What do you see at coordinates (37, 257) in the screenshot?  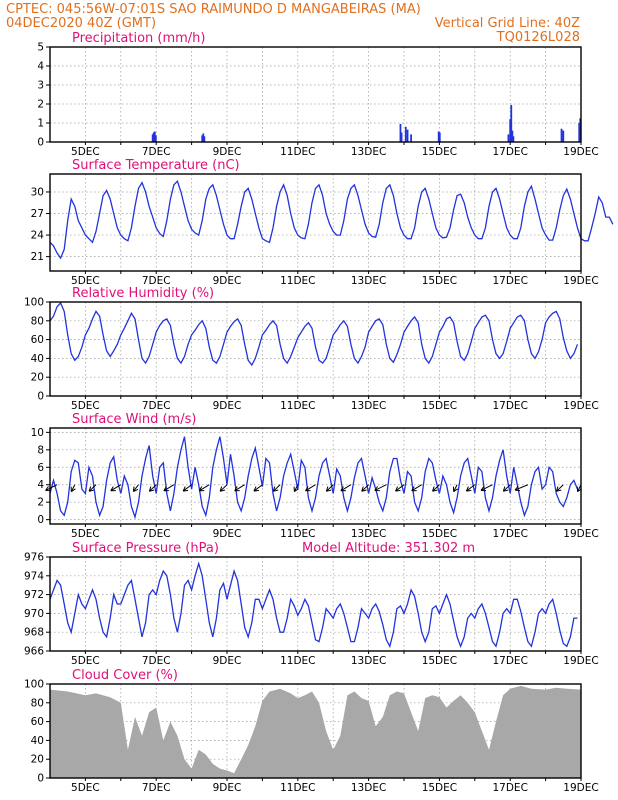 I see `temperature-ytick-label: 21` at bounding box center [37, 257].